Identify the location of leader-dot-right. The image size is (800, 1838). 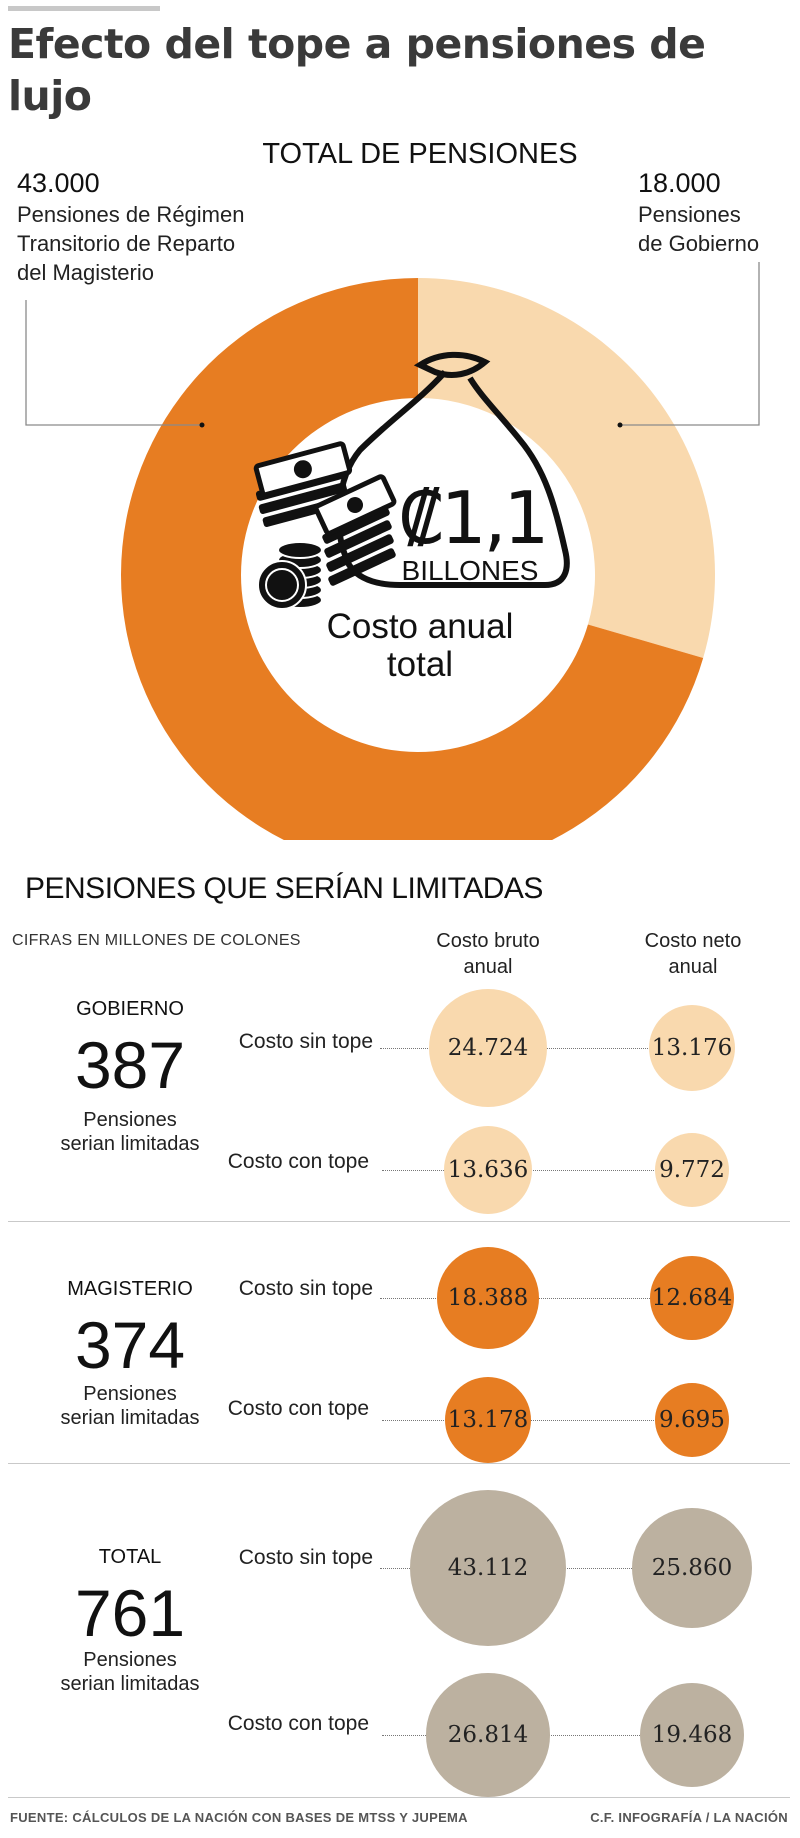
(620, 425).